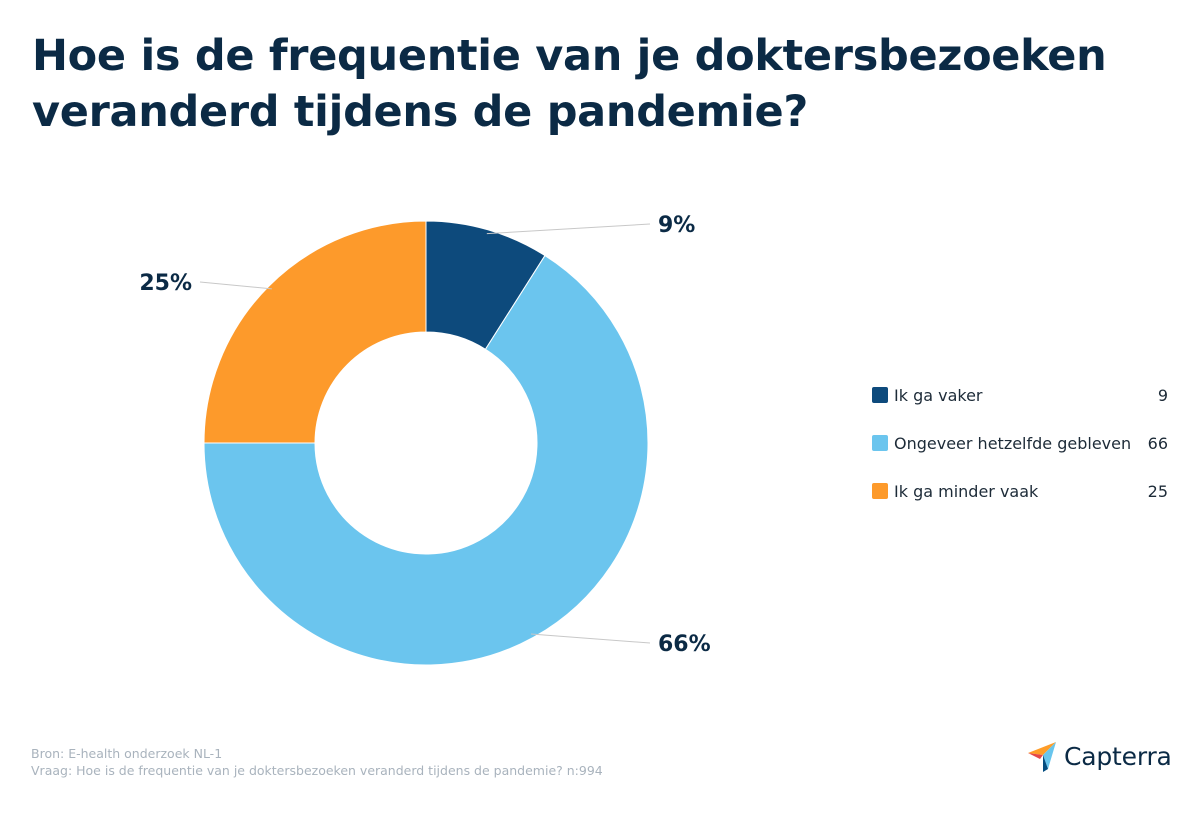 The width and height of the screenshot is (1200, 820). What do you see at coordinates (676, 225) in the screenshot?
I see `data-label-vaker: 9%` at bounding box center [676, 225].